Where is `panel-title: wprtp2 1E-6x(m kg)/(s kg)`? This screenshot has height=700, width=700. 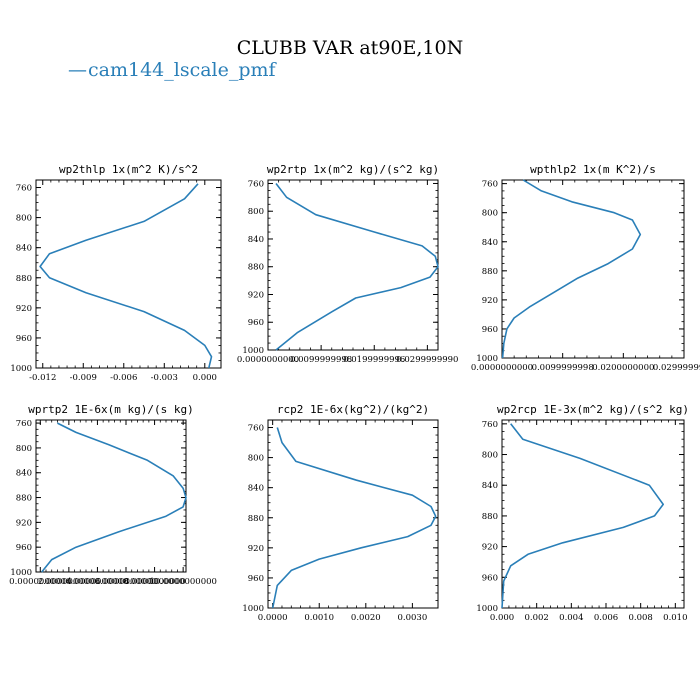 panel-title: wprtp2 1E-6x(m kg)/(s kg) is located at coordinates (111, 409).